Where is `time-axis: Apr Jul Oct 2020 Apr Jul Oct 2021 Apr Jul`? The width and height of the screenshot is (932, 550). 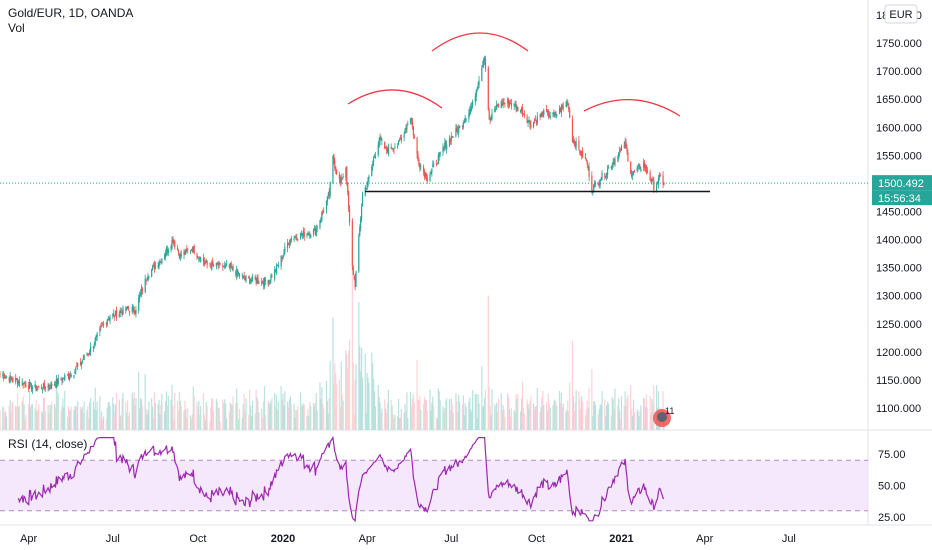
time-axis: Apr Jul Oct 2020 Apr Jul Oct 2021 Apr Jul is located at coordinates (408, 539).